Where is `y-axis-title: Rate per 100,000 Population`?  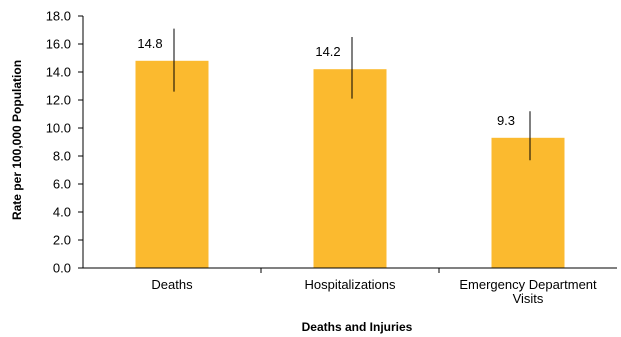 y-axis-title: Rate per 100,000 Population is located at coordinates (17, 140).